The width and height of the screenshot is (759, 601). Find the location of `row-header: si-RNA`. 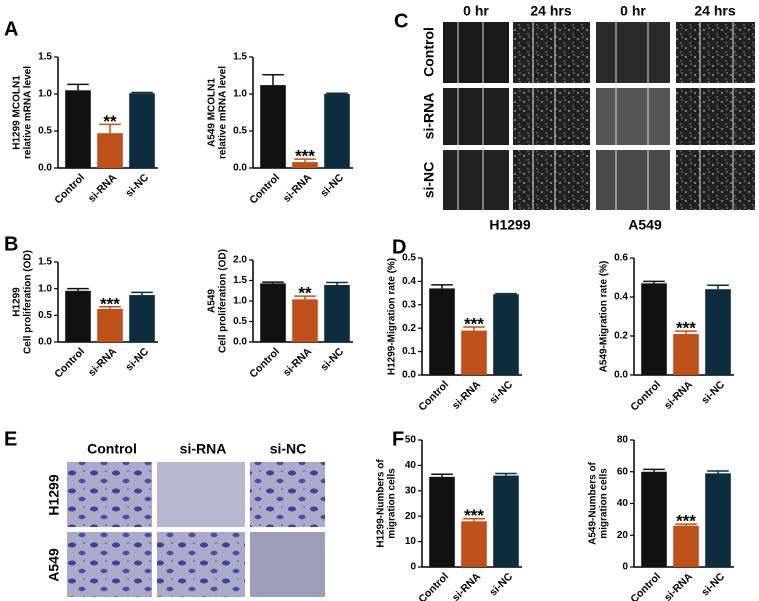

row-header: si-RNA is located at coordinates (429, 116).